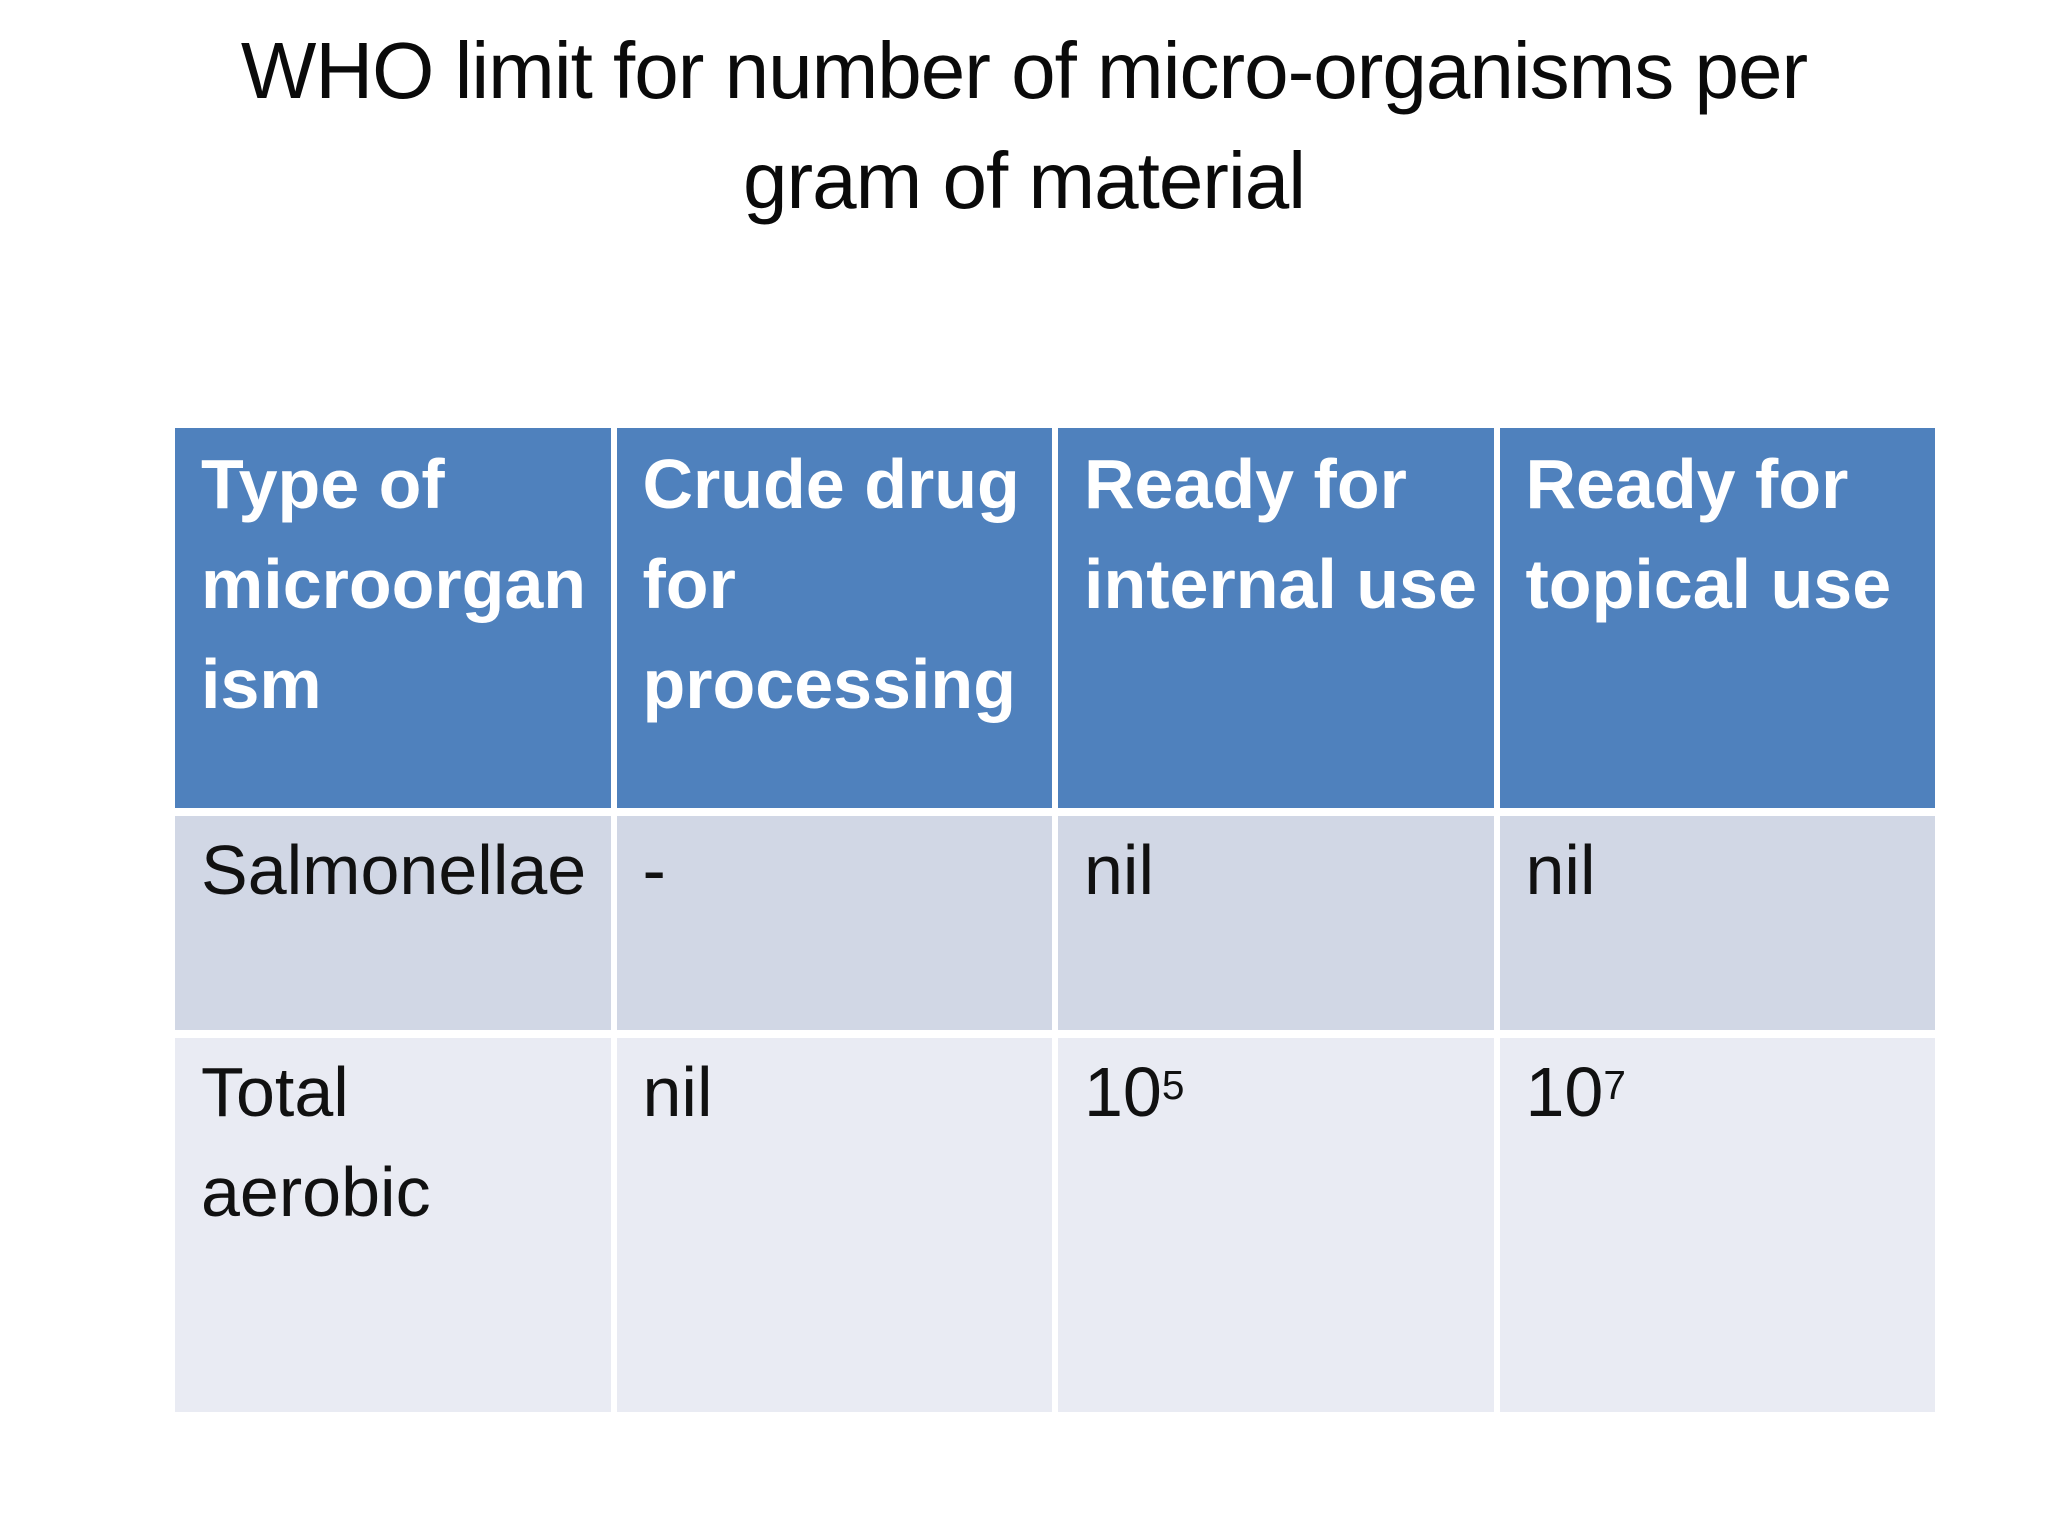 This screenshot has width=2048, height=1536. What do you see at coordinates (834, 618) in the screenshot?
I see `header-cell-crude-drug-for-processing: Crude drug for processing` at bounding box center [834, 618].